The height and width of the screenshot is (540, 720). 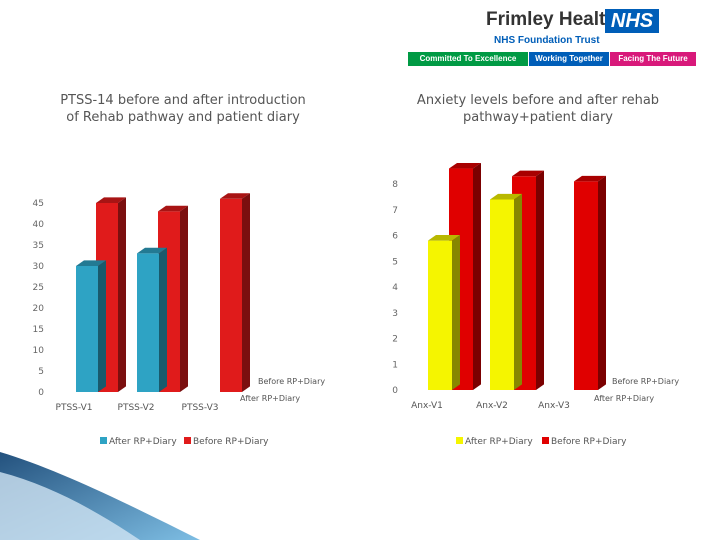 I want to click on y-tick-label: 8, so click(x=395, y=185).